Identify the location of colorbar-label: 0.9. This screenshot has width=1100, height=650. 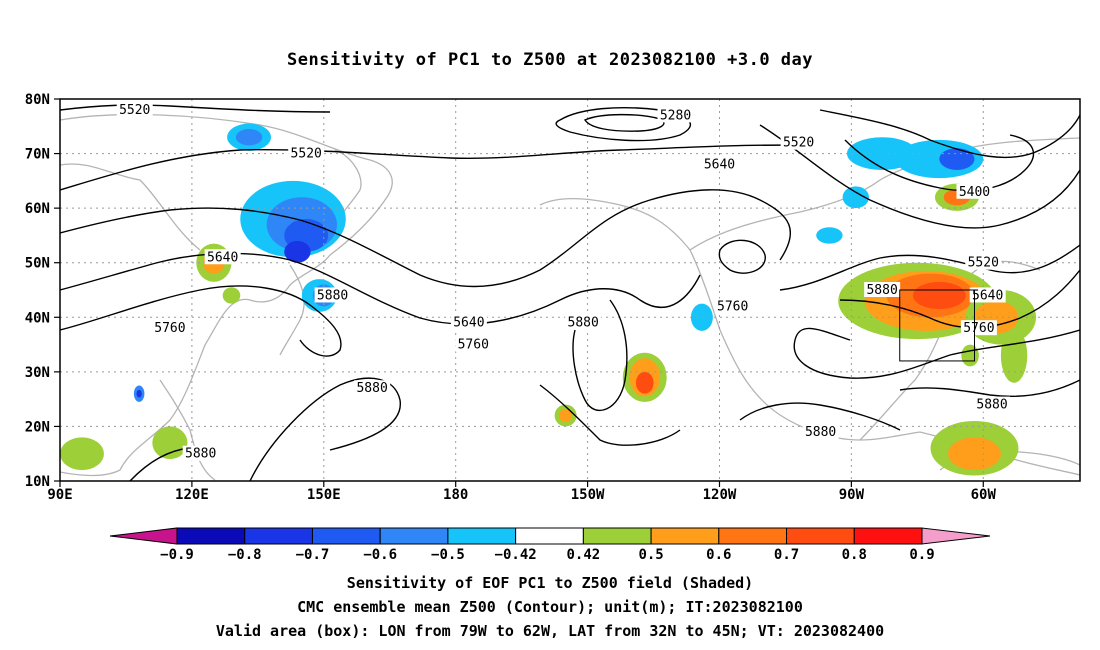
(921, 555).